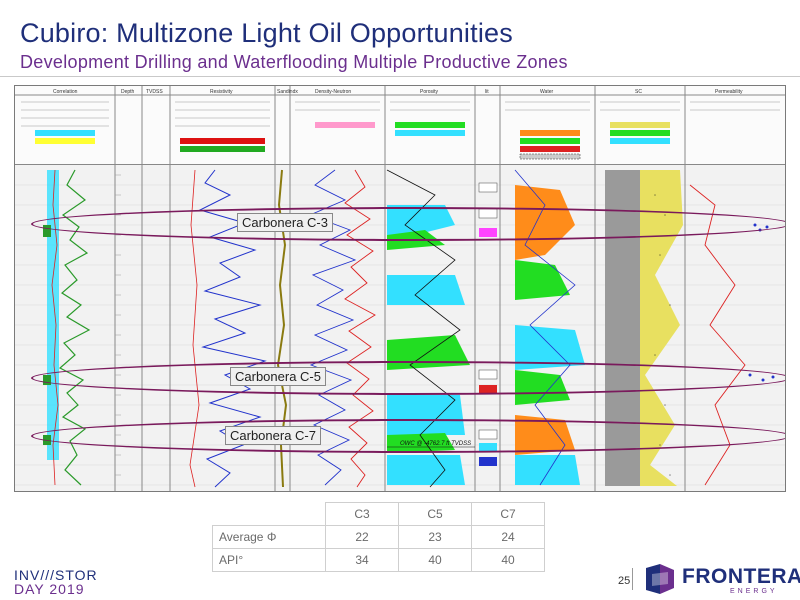  What do you see at coordinates (273, 435) in the screenshot?
I see `zone-label-c7: Carbonera C-7` at bounding box center [273, 435].